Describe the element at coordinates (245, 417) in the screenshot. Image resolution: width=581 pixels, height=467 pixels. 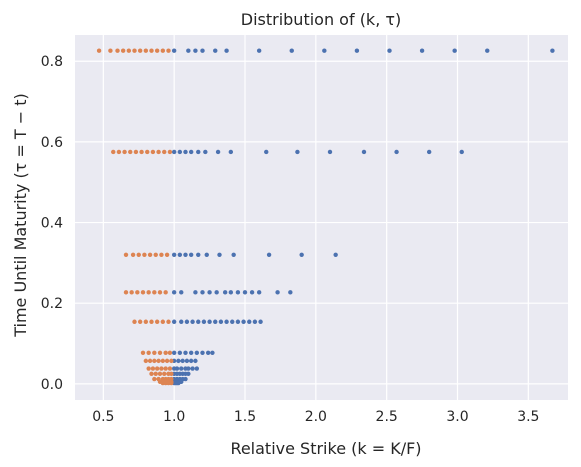
I see `x-tick-label: 1.5` at that location.